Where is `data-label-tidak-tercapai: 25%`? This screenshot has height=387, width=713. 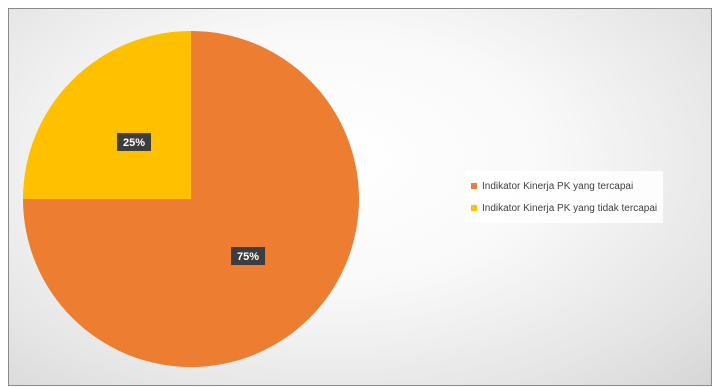 data-label-tidak-tercapai: 25% is located at coordinates (133, 141).